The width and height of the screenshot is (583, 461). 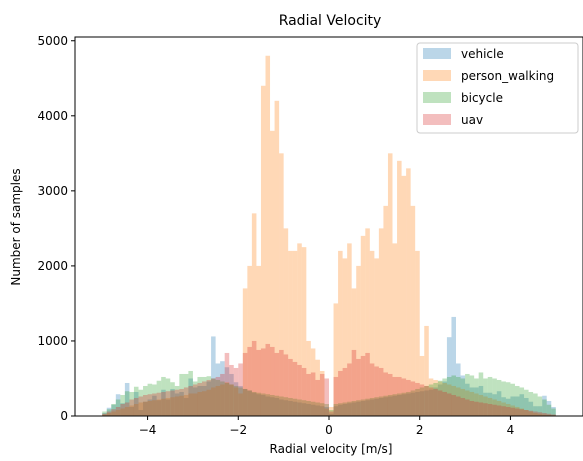 What do you see at coordinates (331, 449) in the screenshot?
I see `x-axis-label: Radial velocity [m/s]` at bounding box center [331, 449].